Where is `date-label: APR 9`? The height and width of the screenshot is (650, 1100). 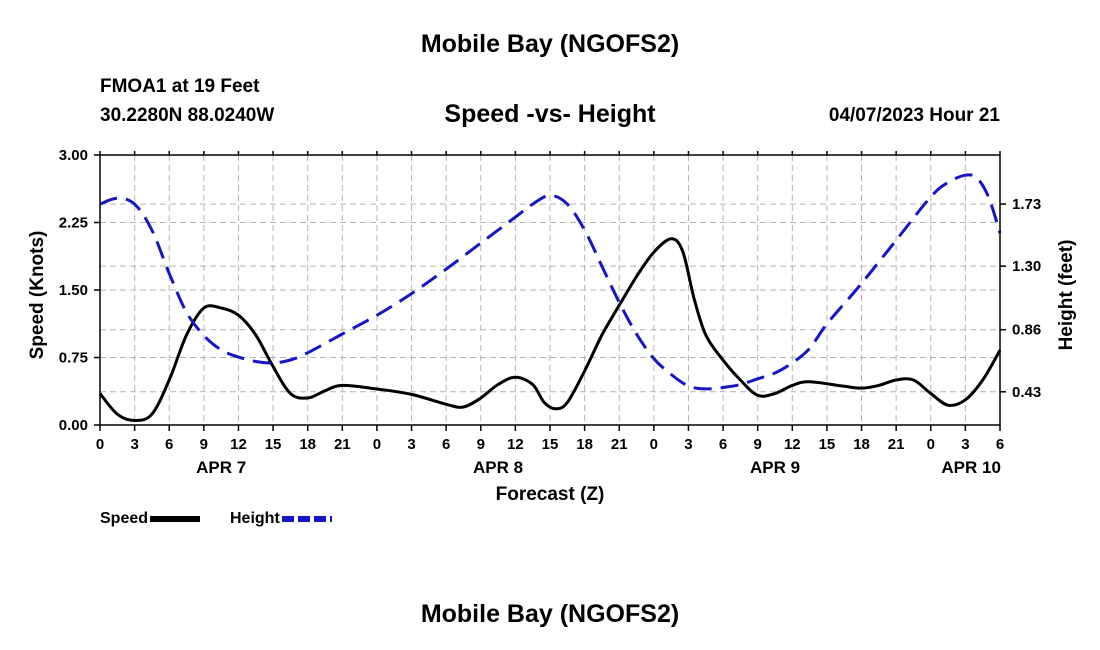 date-label: APR 9 is located at coordinates (775, 467).